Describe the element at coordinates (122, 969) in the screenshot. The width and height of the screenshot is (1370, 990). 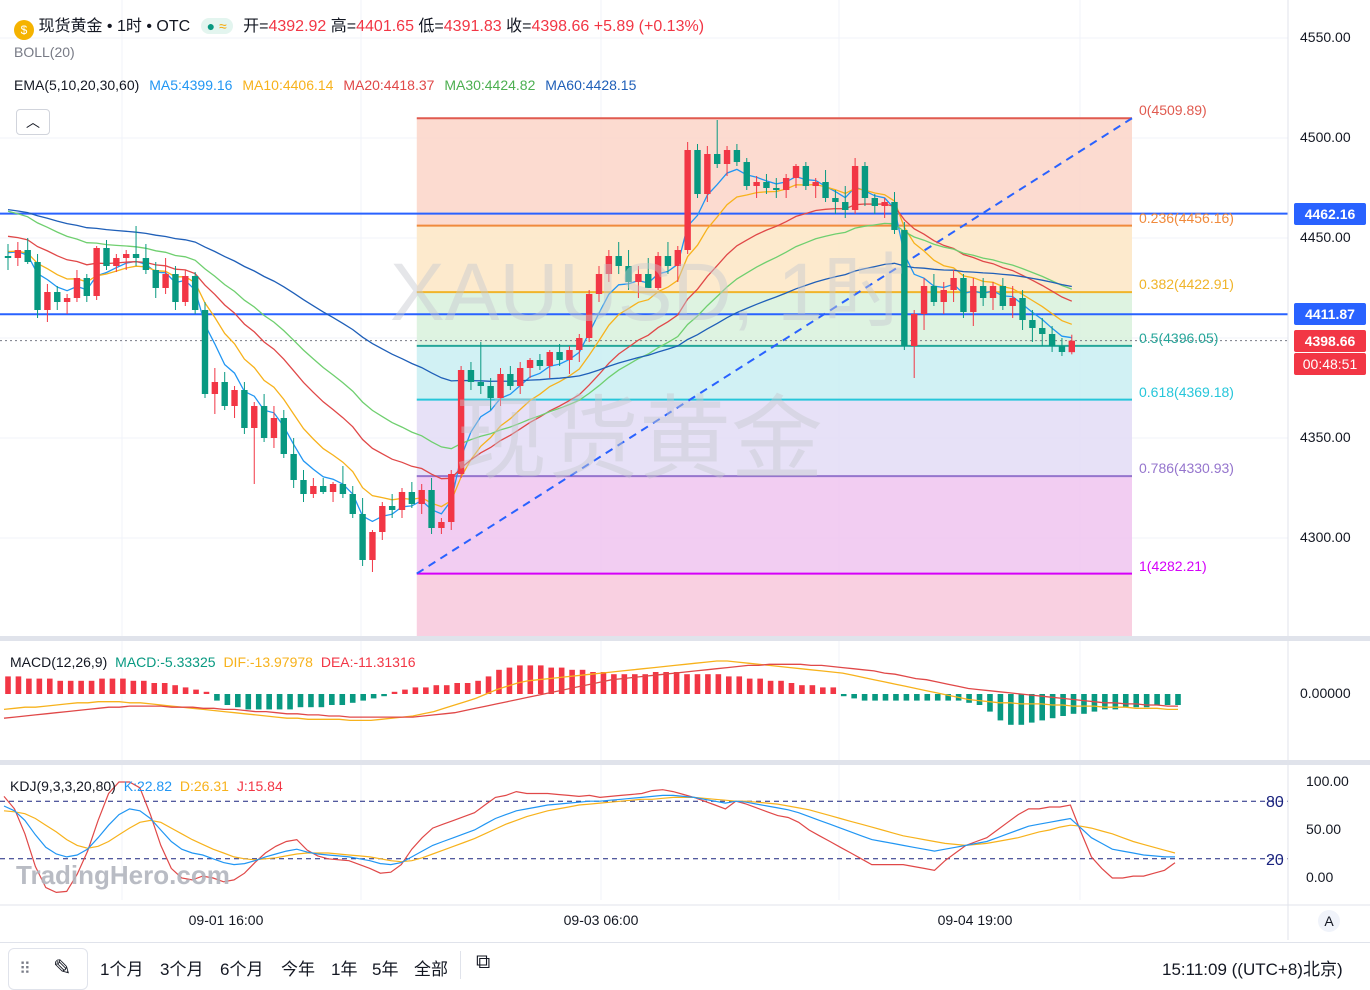
I see `range-1m-button: 1个月` at that location.